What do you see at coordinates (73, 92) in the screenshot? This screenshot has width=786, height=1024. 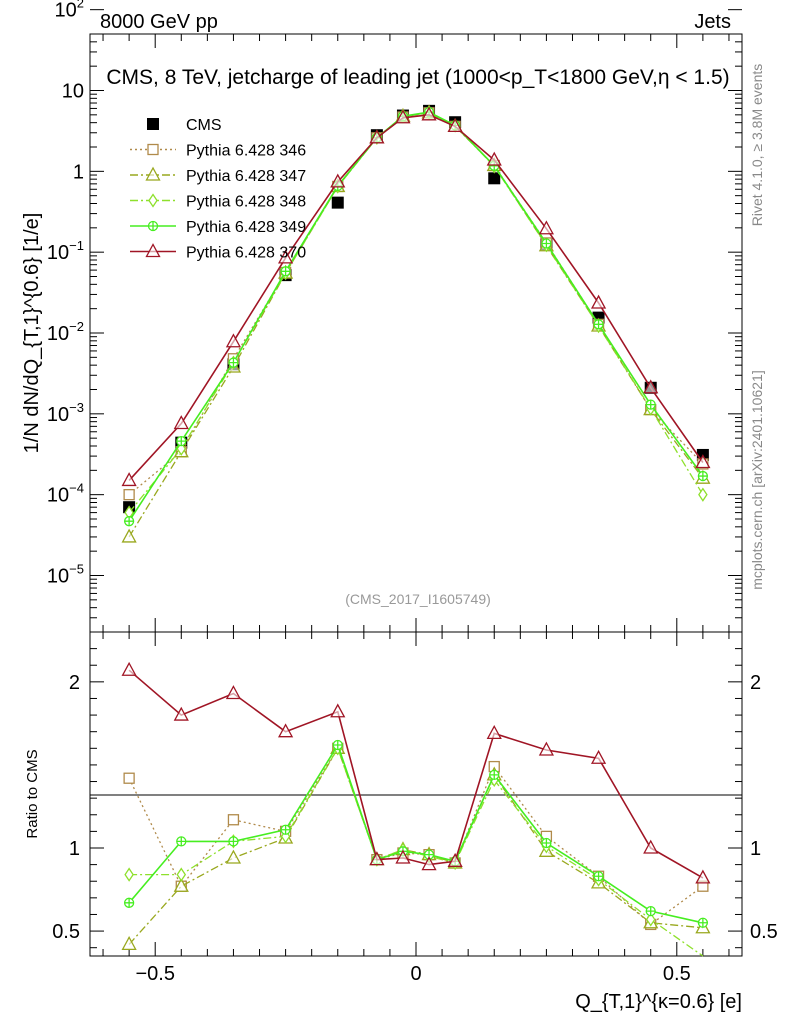 I see `main-y-tick-label: 10` at bounding box center [73, 92].